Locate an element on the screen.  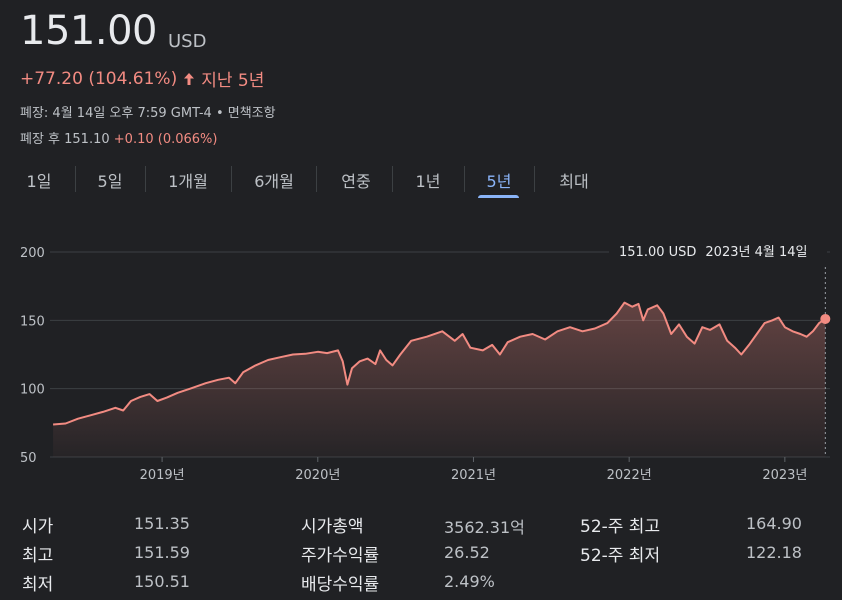
stat-pe-value: 26.52 is located at coordinates (467, 552).